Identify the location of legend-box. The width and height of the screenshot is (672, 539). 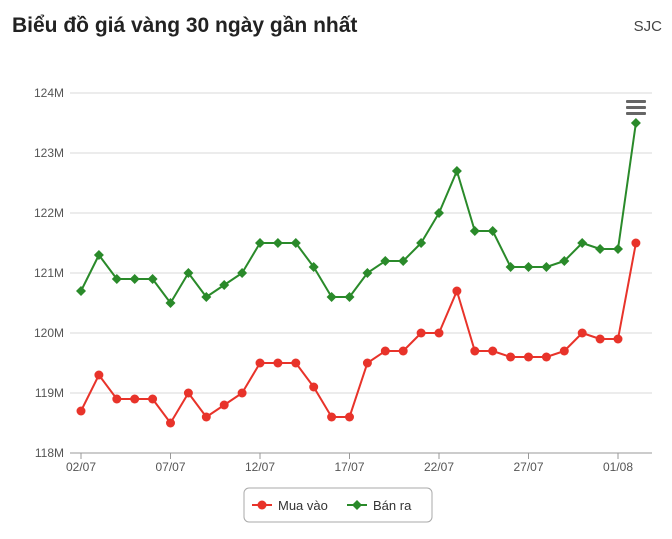
(338, 505).